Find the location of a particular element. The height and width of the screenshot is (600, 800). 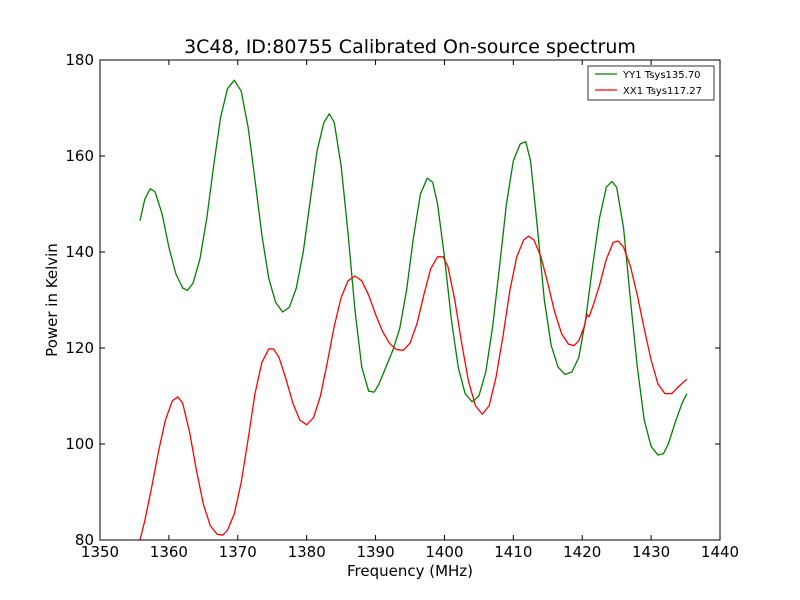

y-axis-label: Power in Kelvin is located at coordinates (52, 300).